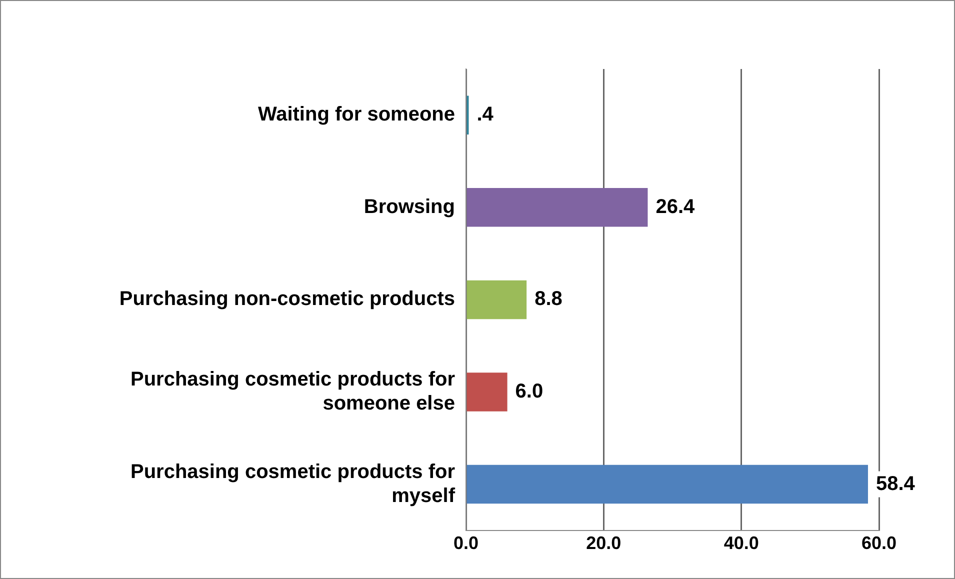 The width and height of the screenshot is (955, 579). Describe the element at coordinates (529, 391) in the screenshot. I see `data-label: 6.0` at that location.